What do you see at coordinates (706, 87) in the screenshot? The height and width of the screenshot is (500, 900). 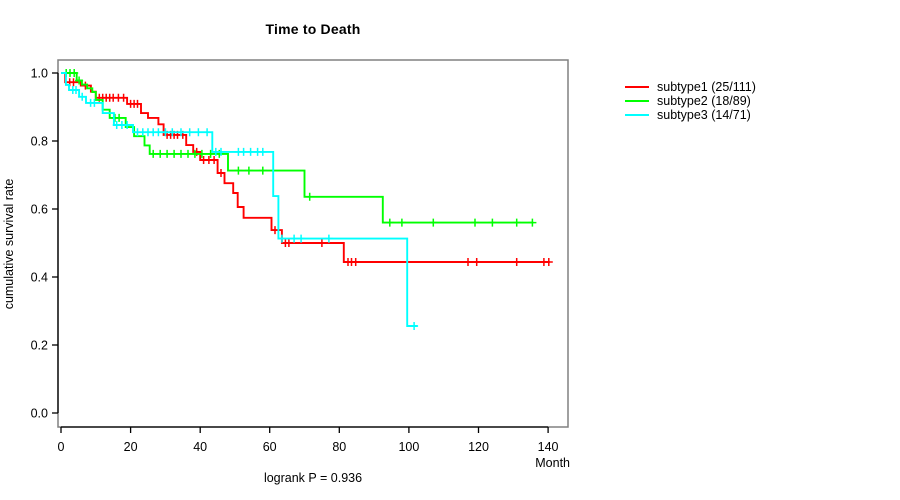 I see `legend-label-subtype1: subtype1 (25/111)` at bounding box center [706, 87].